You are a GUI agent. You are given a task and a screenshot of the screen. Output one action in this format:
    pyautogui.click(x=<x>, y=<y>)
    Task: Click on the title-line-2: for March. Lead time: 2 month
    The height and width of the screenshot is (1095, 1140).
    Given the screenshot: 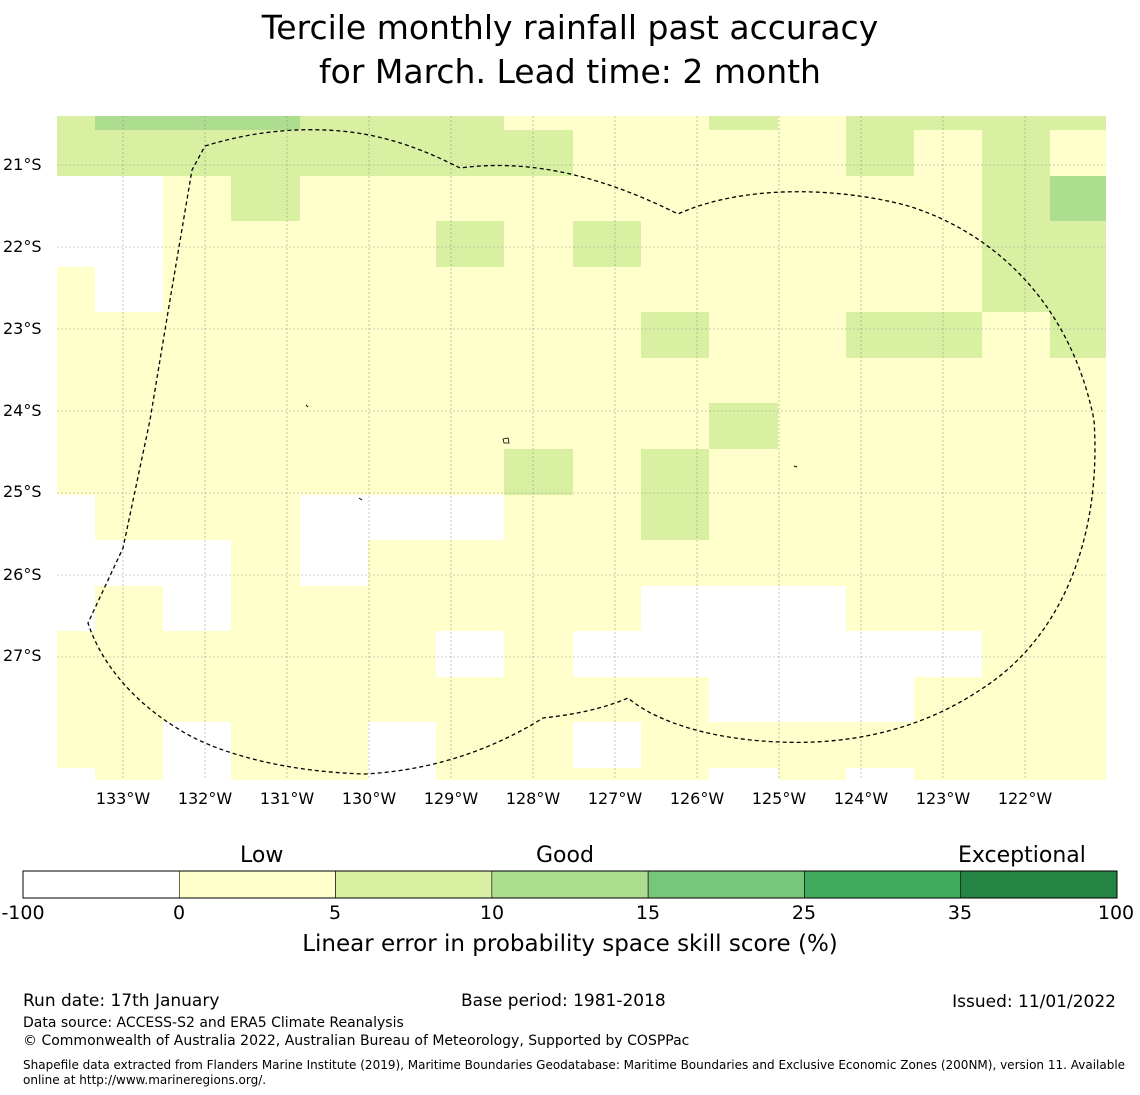 What is the action you would take?
    pyautogui.click(x=570, y=71)
    